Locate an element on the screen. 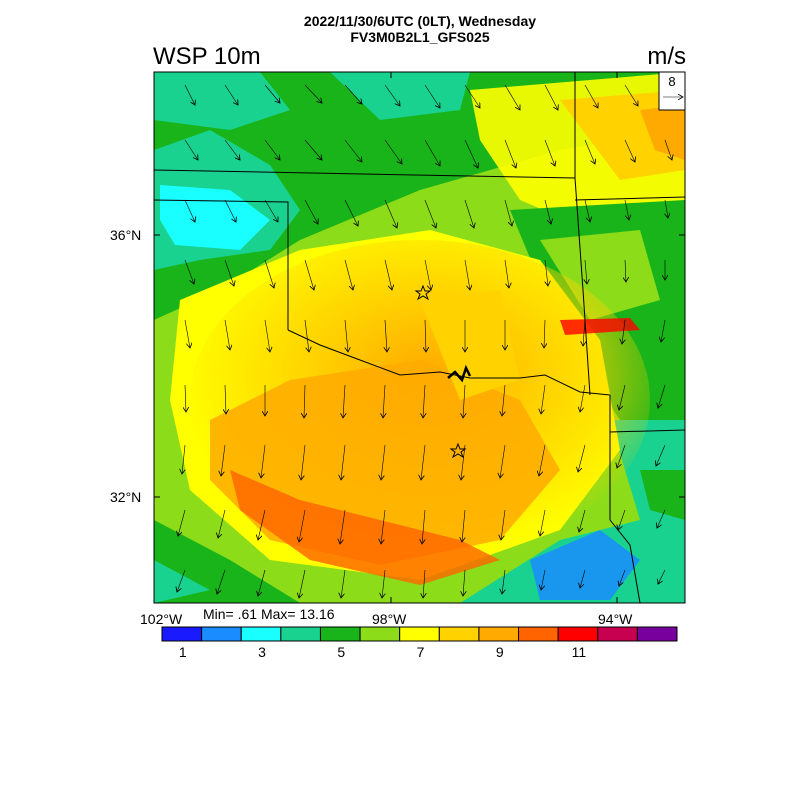  variable-label: WSP 10m is located at coordinates (207, 56).